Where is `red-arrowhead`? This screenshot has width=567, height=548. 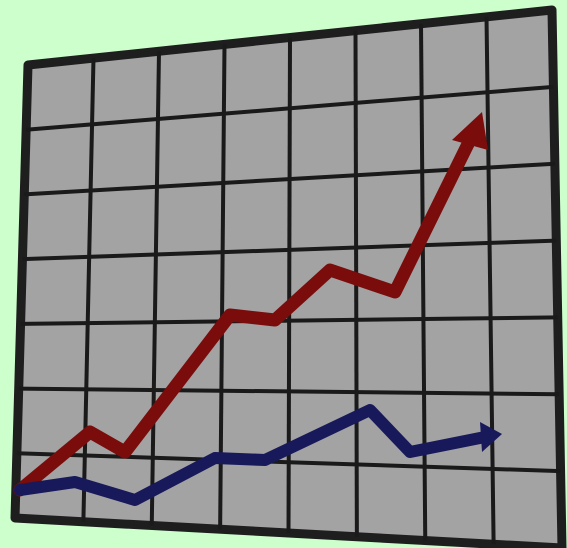 red-arrowhead is located at coordinates (470, 131).